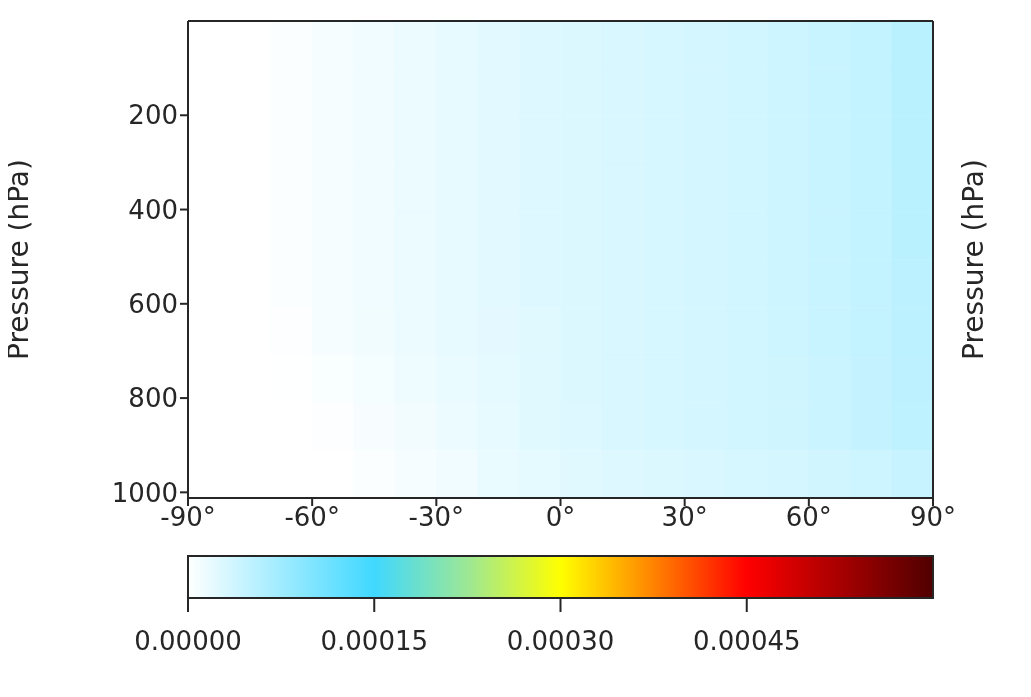 This screenshot has width=1031, height=697. Describe the element at coordinates (312, 517) in the screenshot. I see `x-tick-label: -60°` at that location.